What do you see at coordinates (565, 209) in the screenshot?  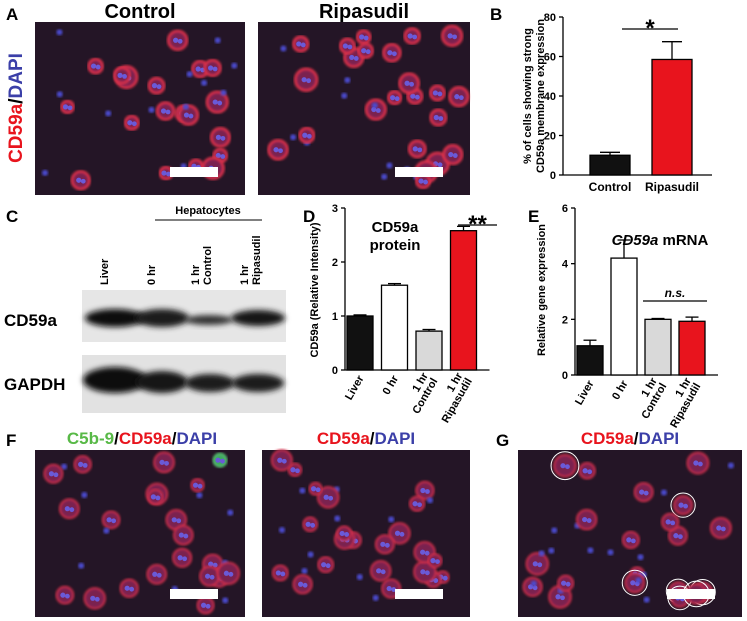 I see `y-tick-label: 6` at bounding box center [565, 209].